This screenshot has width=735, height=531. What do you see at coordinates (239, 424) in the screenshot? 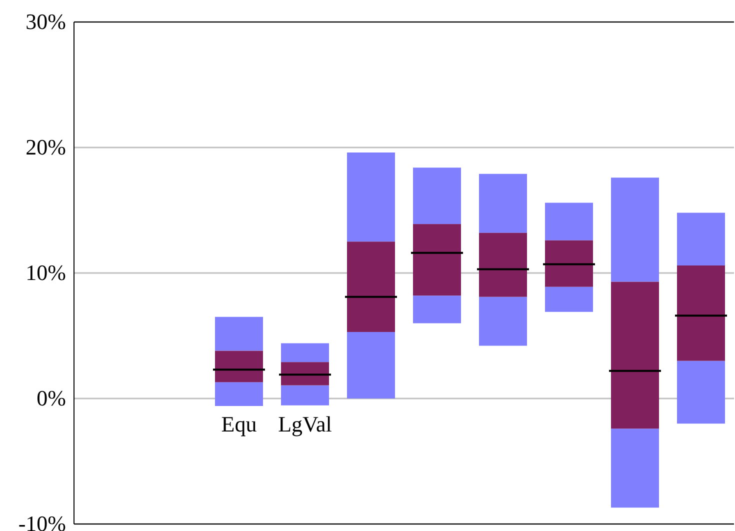
I see `x-tick-label: Equ` at bounding box center [239, 424].